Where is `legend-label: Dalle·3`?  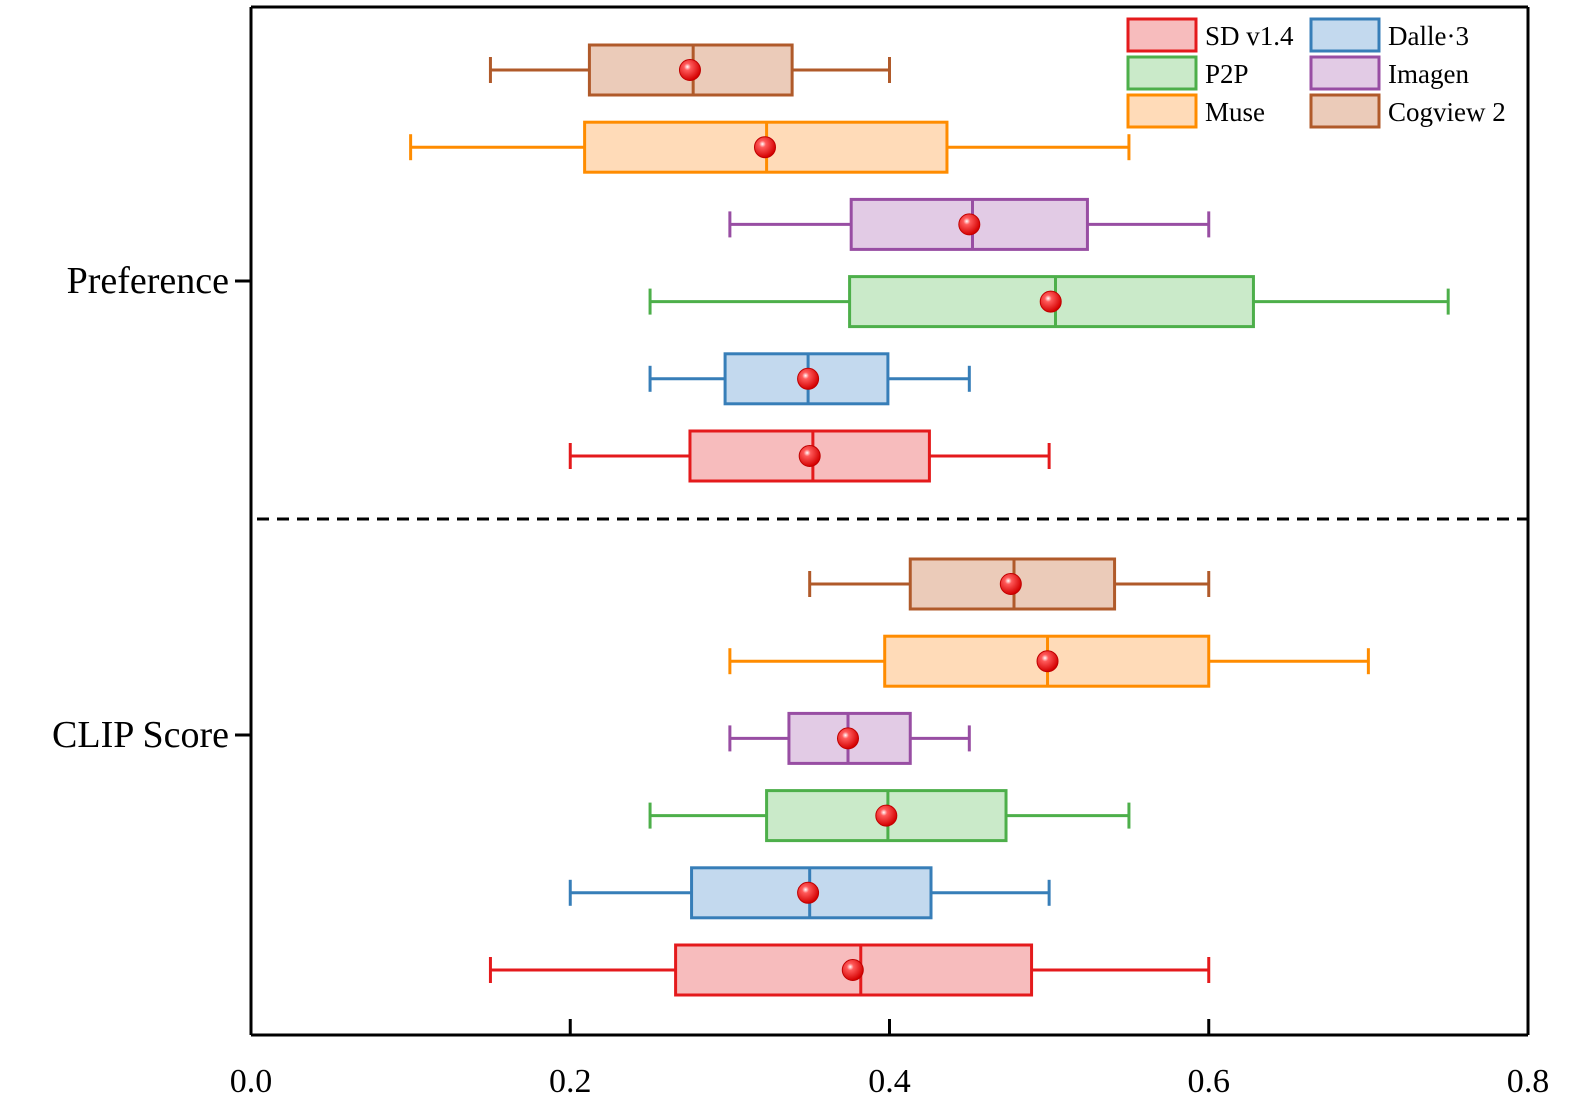 legend-label: Dalle·3 is located at coordinates (1428, 36).